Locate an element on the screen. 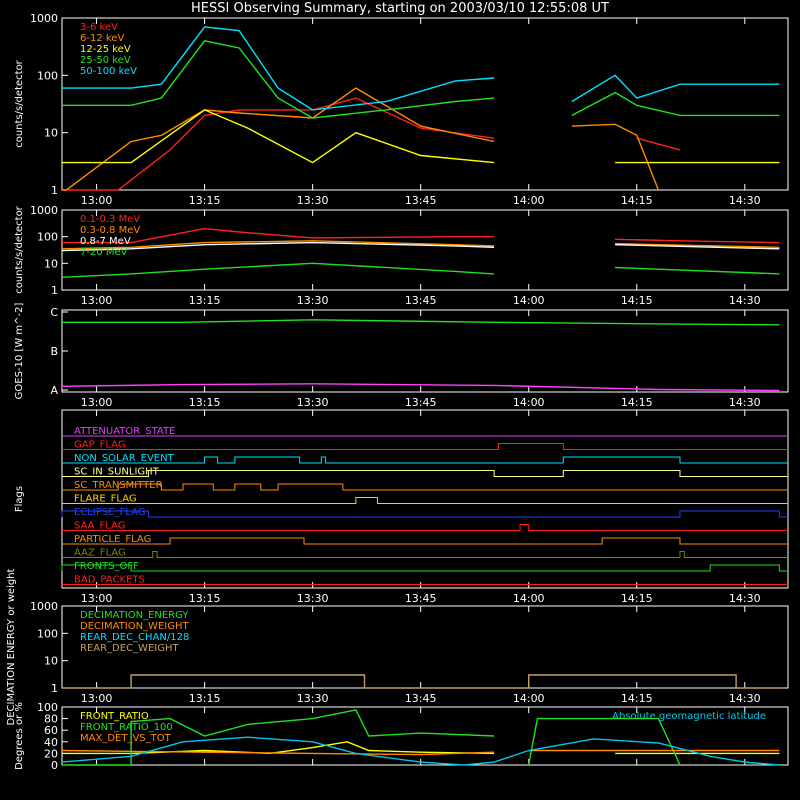  flag-label: BAD_PACKETS is located at coordinates (109, 580).